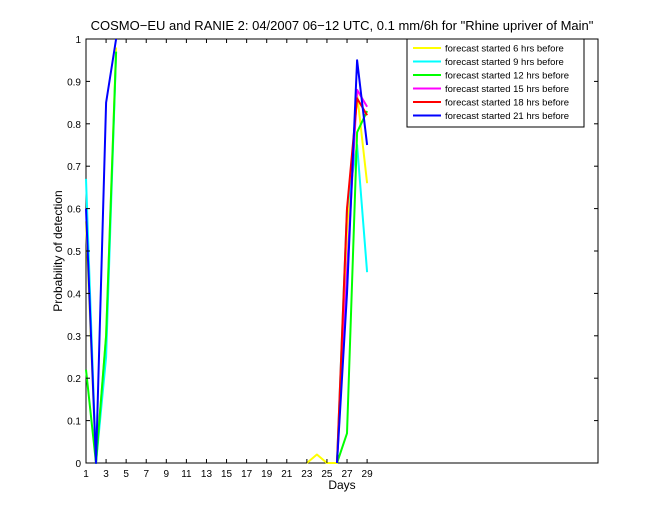 This screenshot has width=660, height=520. I want to click on x-tick-label: 19, so click(267, 474).